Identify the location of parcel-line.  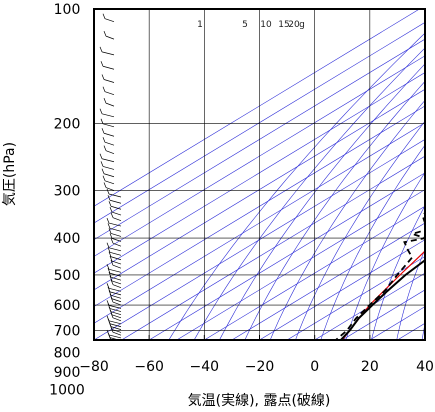
(383, 295).